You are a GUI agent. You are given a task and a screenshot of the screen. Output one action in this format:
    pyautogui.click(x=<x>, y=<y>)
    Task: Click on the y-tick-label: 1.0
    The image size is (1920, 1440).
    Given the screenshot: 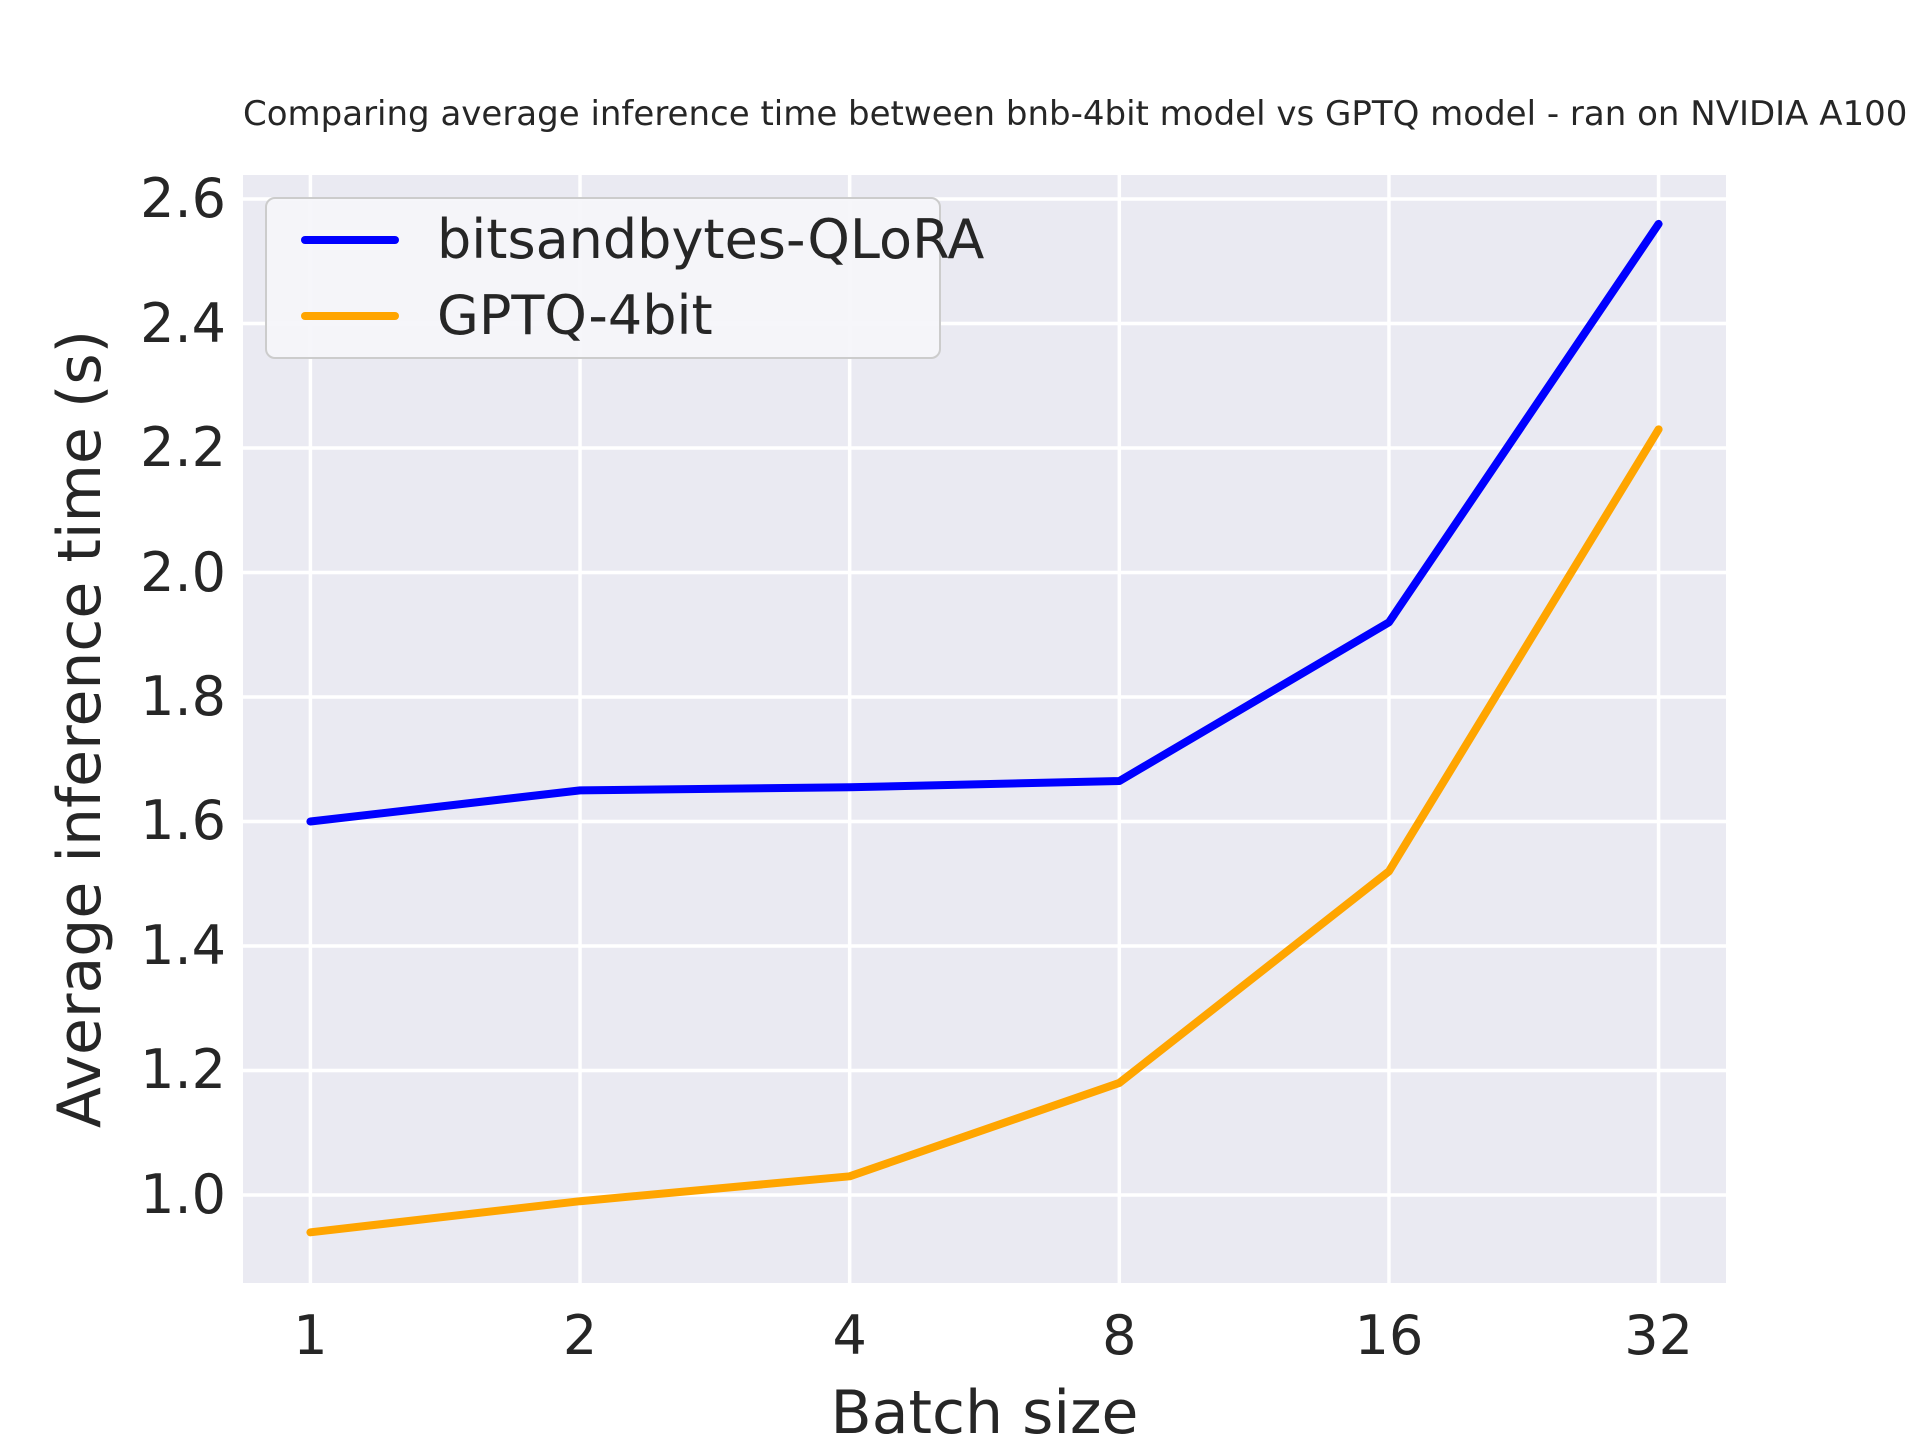 What is the action you would take?
    pyautogui.click(x=183, y=1194)
    